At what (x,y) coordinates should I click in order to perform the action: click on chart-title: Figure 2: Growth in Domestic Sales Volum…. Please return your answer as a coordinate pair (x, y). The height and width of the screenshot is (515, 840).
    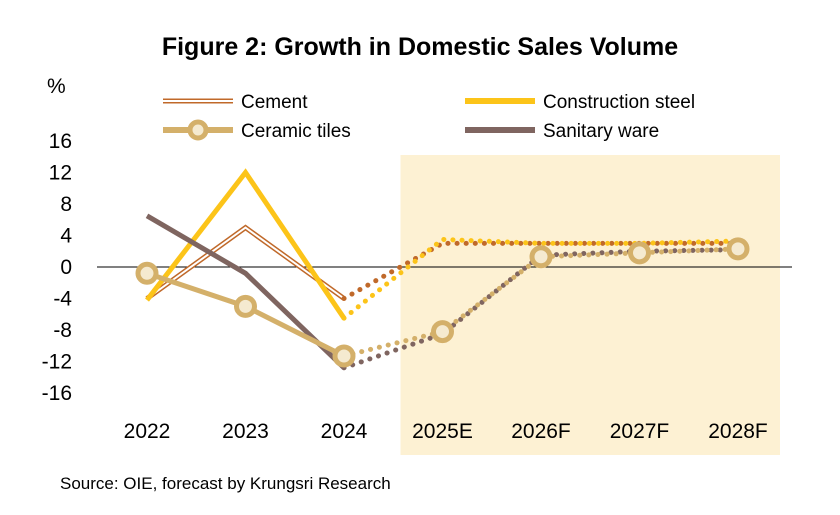
    Looking at the image, I should click on (420, 47).